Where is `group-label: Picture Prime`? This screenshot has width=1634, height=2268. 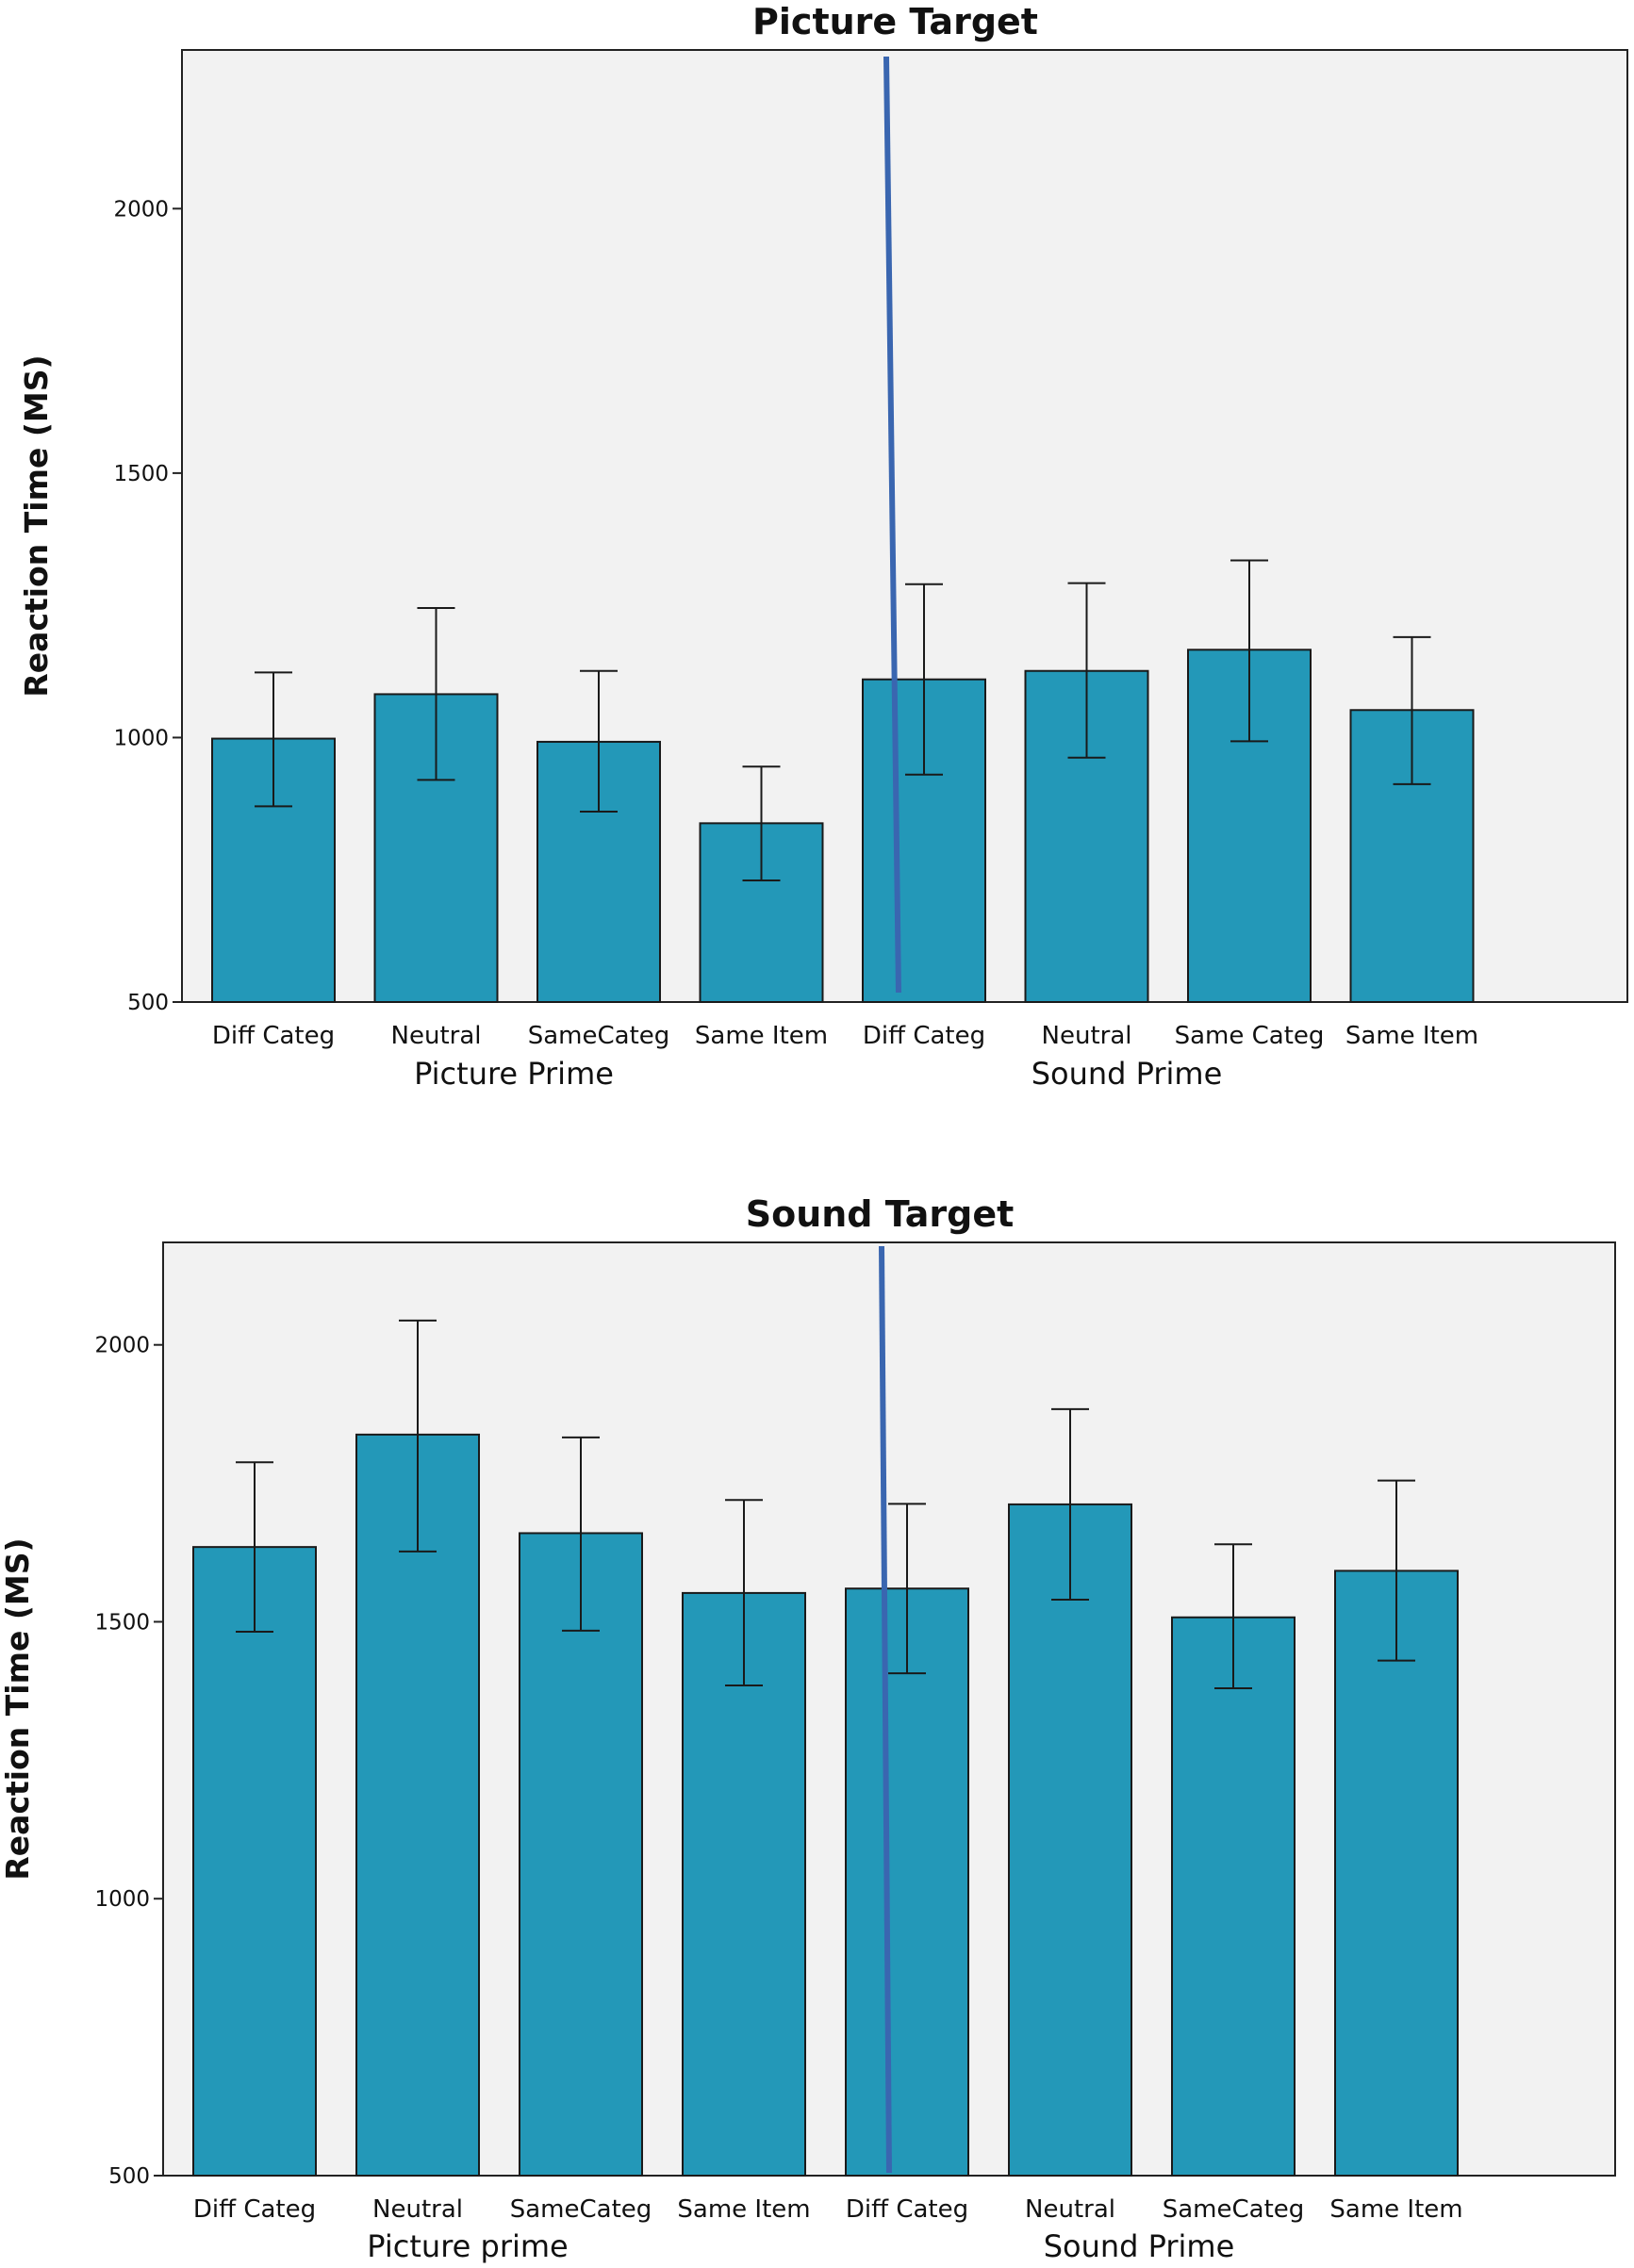
group-label: Picture Prime is located at coordinates (514, 1074).